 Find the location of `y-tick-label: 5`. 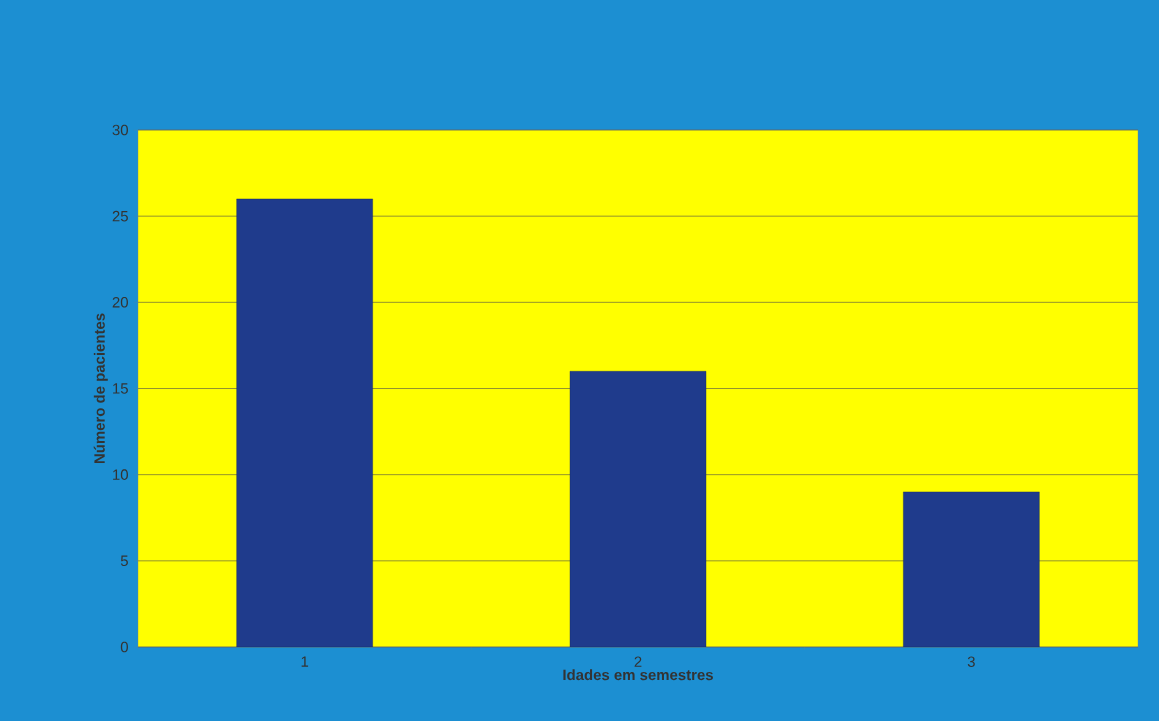

y-tick-label: 5 is located at coordinates (124, 561).